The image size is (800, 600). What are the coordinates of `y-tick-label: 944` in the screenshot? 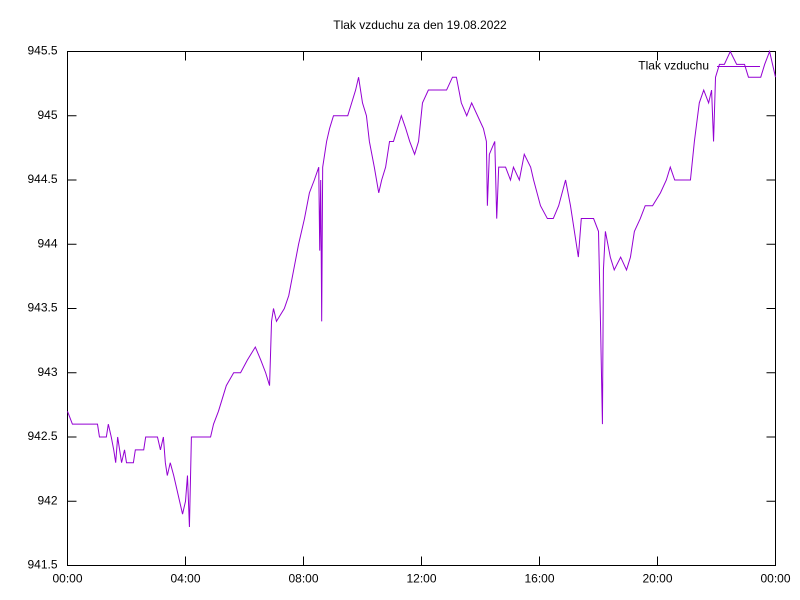 It's located at (47, 243).